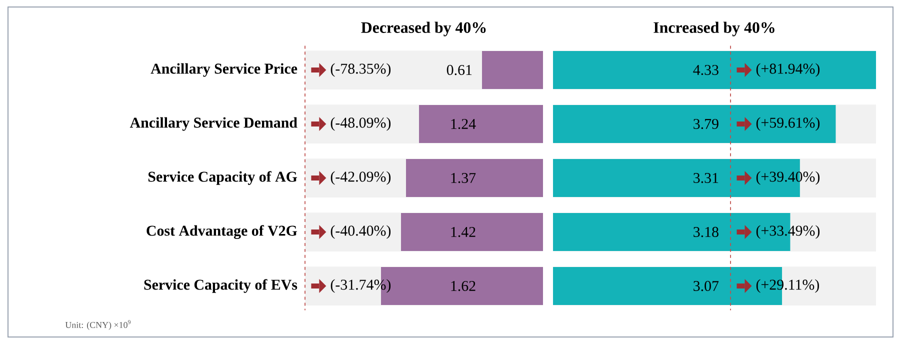 The image size is (902, 343). What do you see at coordinates (788, 70) in the screenshot?
I see `annotation: (+81.94%)` at bounding box center [788, 70].